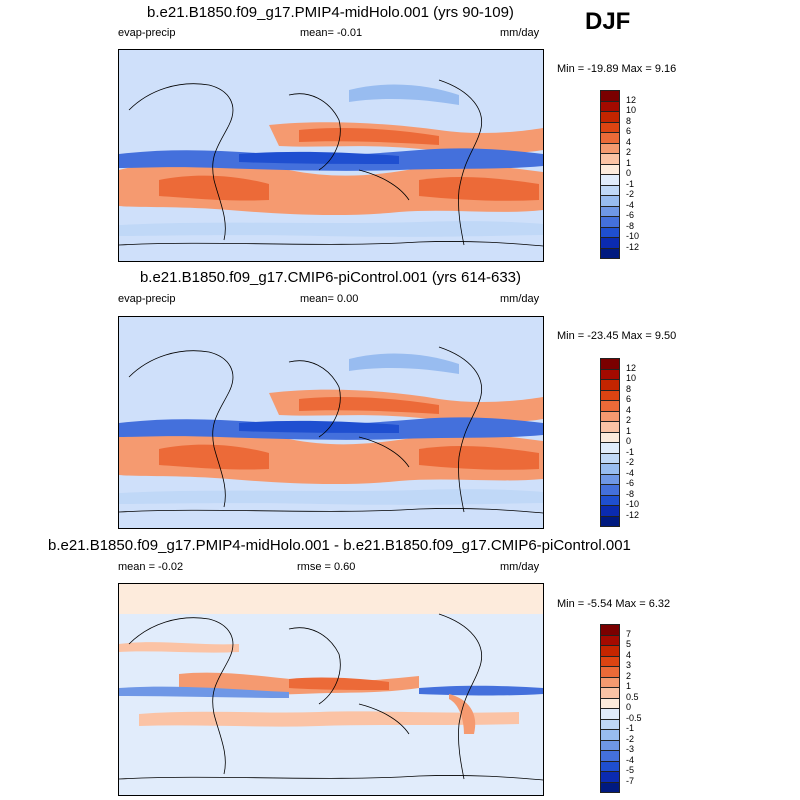 The height and width of the screenshot is (800, 800). Describe the element at coordinates (329, 299) in the screenshot. I see `panel2-mean-label: mean= 0.00` at that location.